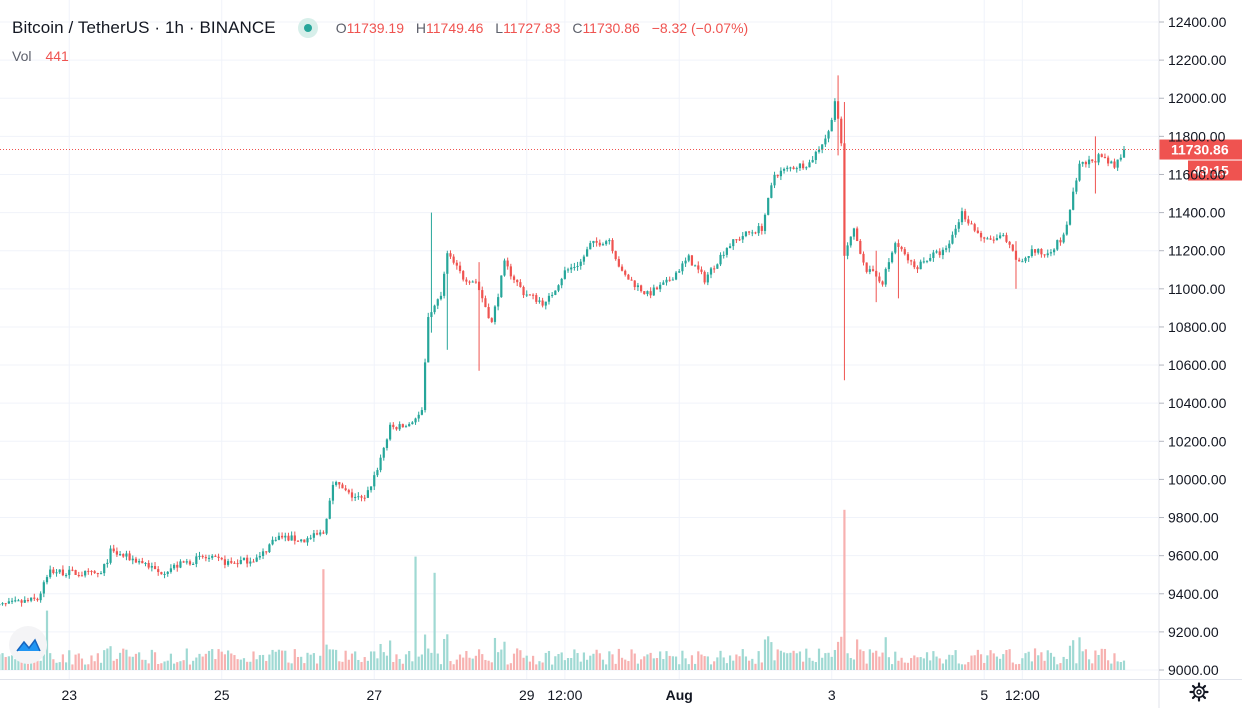 The height and width of the screenshot is (708, 1242). I want to click on time-tick-label: 12:00, so click(564, 695).